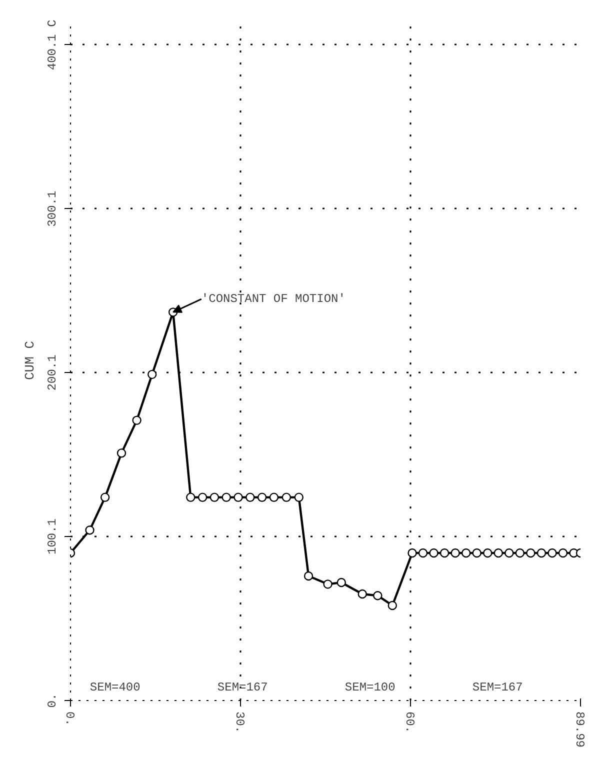 This screenshot has height=778, width=607. I want to click on y-axis-title: CUM C, so click(30, 360).